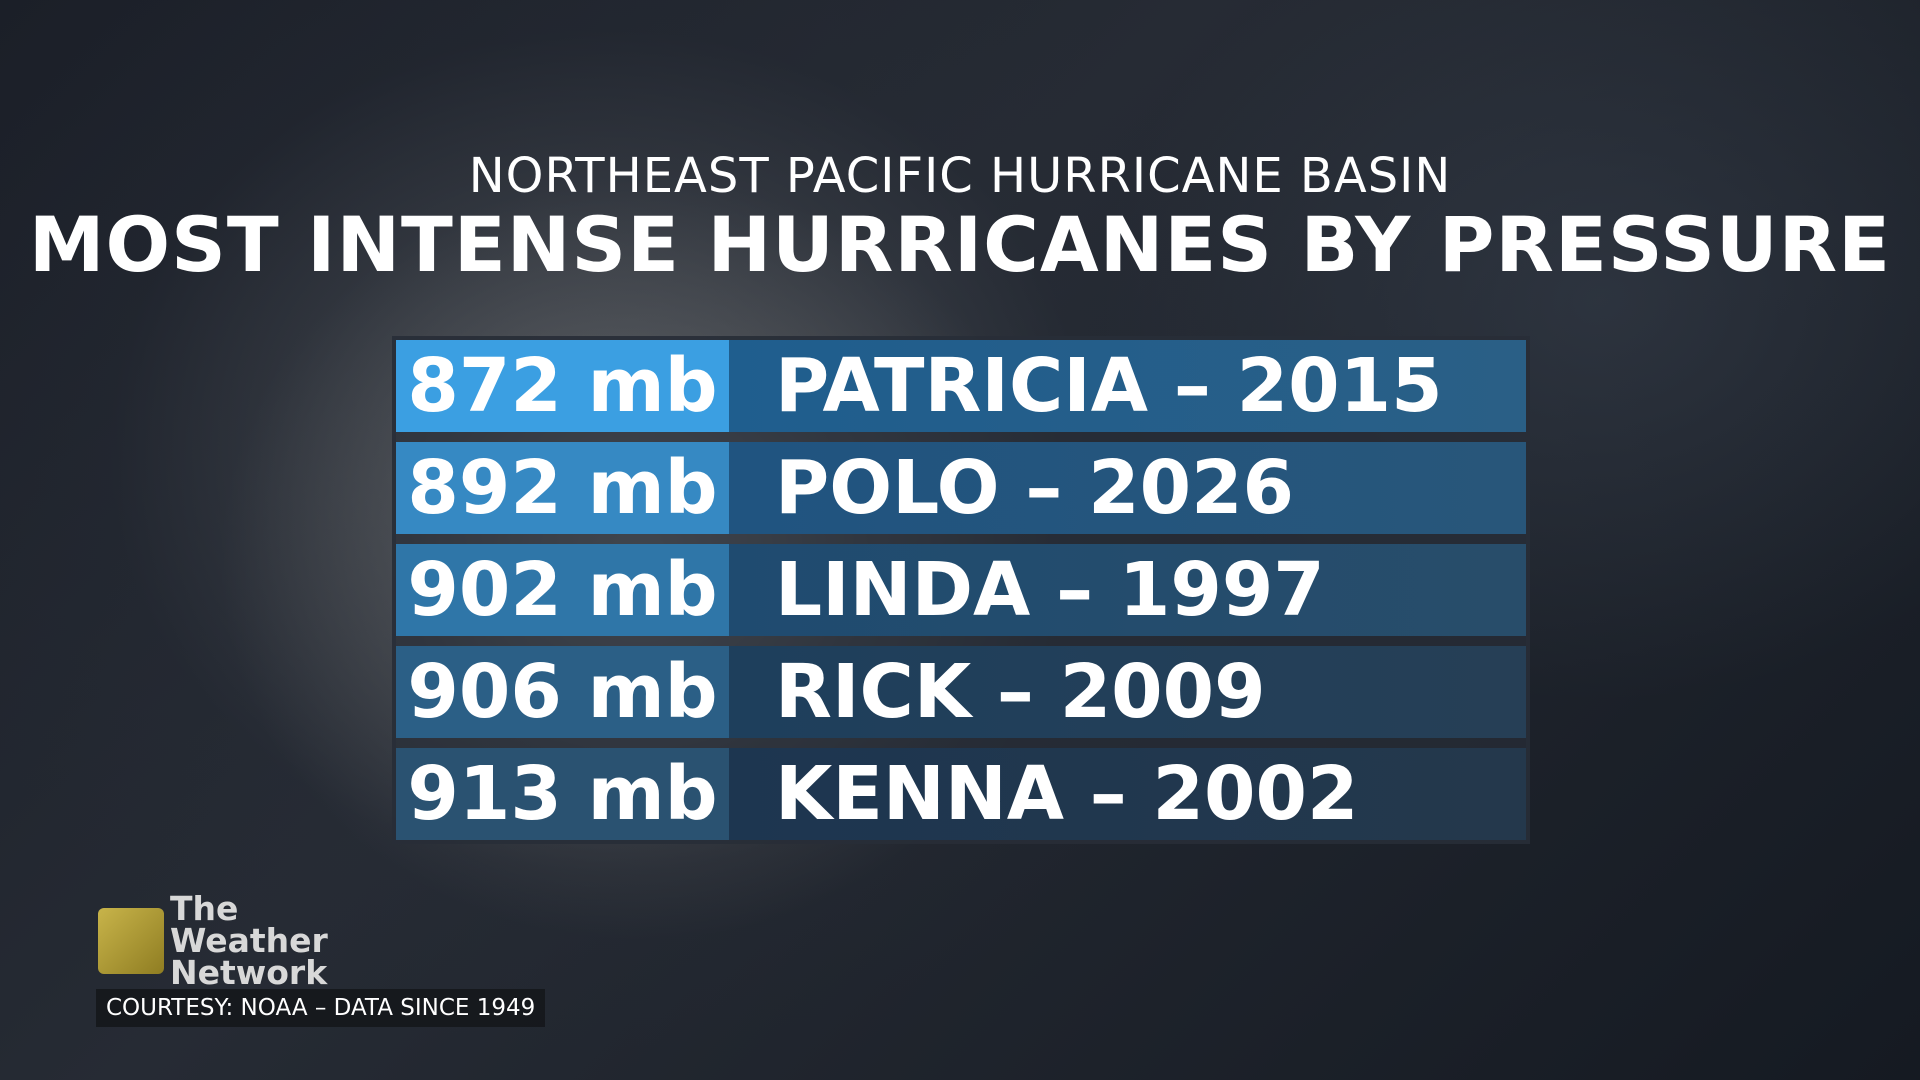 This screenshot has width=1920, height=1080. I want to click on logo-text: The Weather Network, so click(249, 940).